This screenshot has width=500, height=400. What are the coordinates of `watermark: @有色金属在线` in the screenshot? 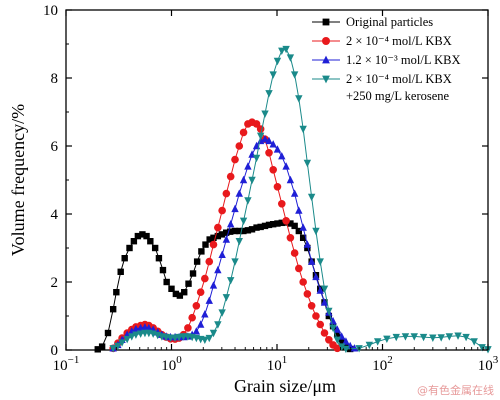 It's located at (455, 390).